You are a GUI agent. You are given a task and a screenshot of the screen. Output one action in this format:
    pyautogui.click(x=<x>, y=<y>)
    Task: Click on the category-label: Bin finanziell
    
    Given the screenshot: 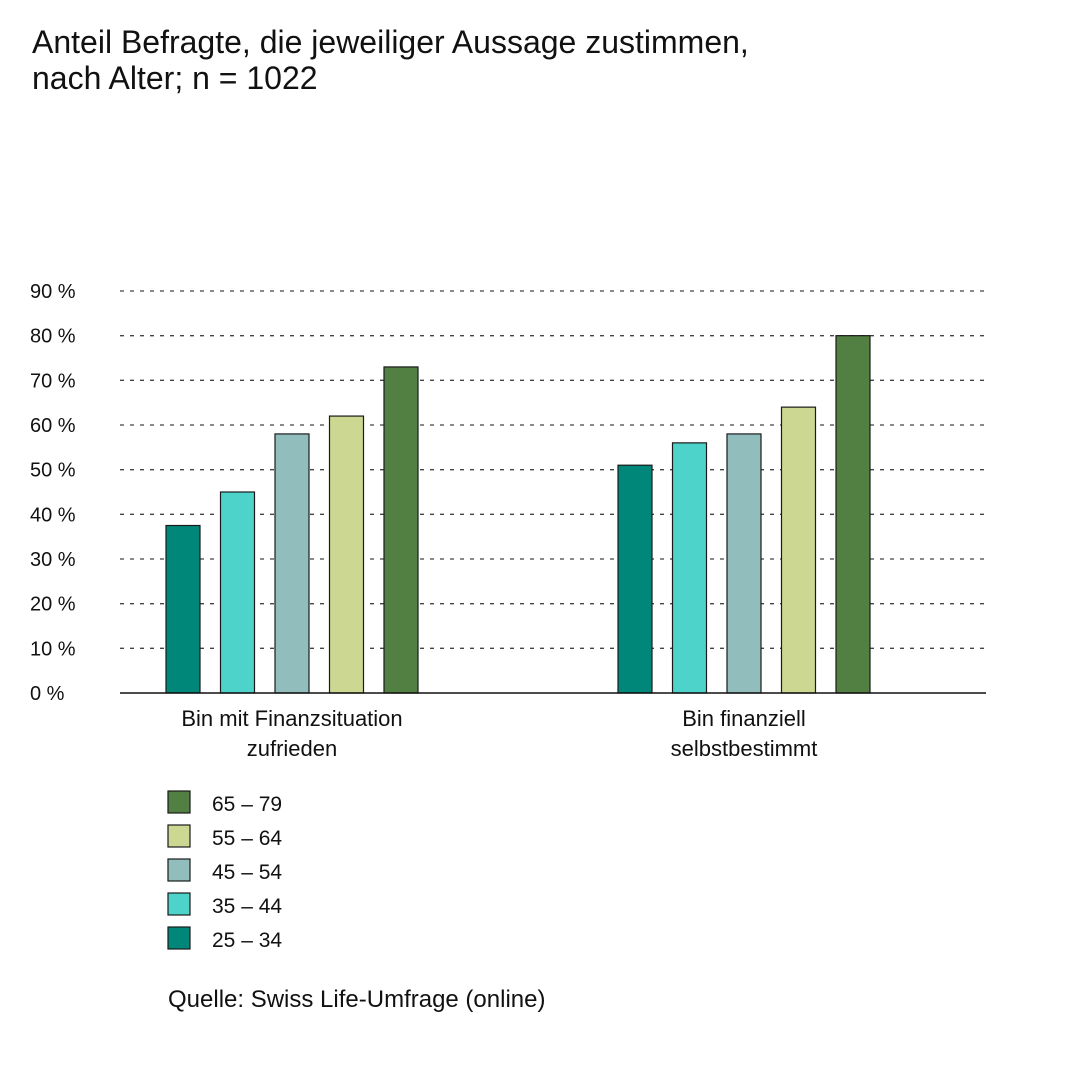 What is the action you would take?
    pyautogui.click(x=744, y=718)
    